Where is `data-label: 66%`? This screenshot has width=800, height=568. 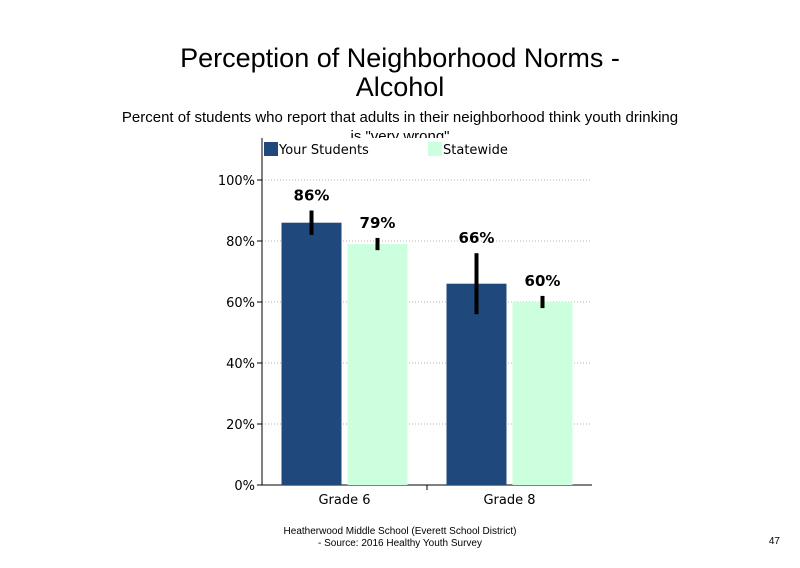
data-label: 66% is located at coordinates (477, 238).